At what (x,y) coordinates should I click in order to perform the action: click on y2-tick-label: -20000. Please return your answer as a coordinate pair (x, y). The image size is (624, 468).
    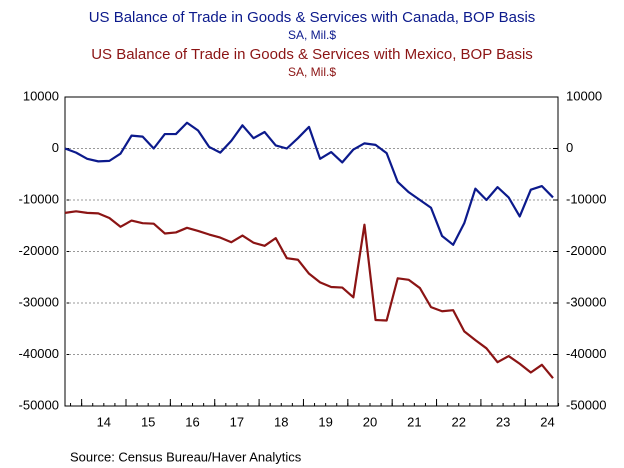
    Looking at the image, I should click on (586, 250).